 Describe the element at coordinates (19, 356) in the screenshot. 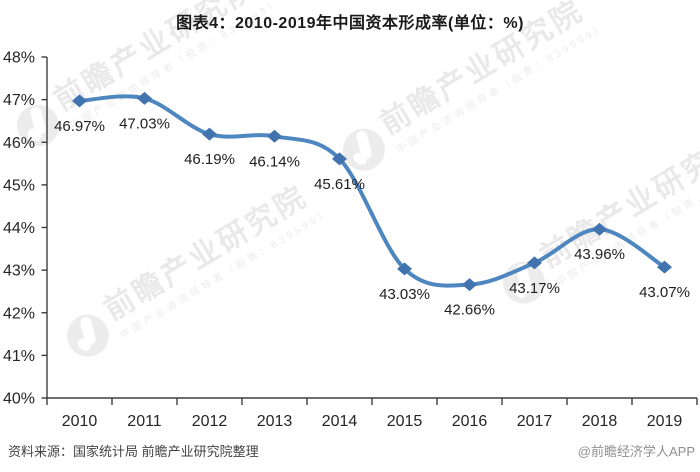

I see `y-tick-label: 41%` at that location.